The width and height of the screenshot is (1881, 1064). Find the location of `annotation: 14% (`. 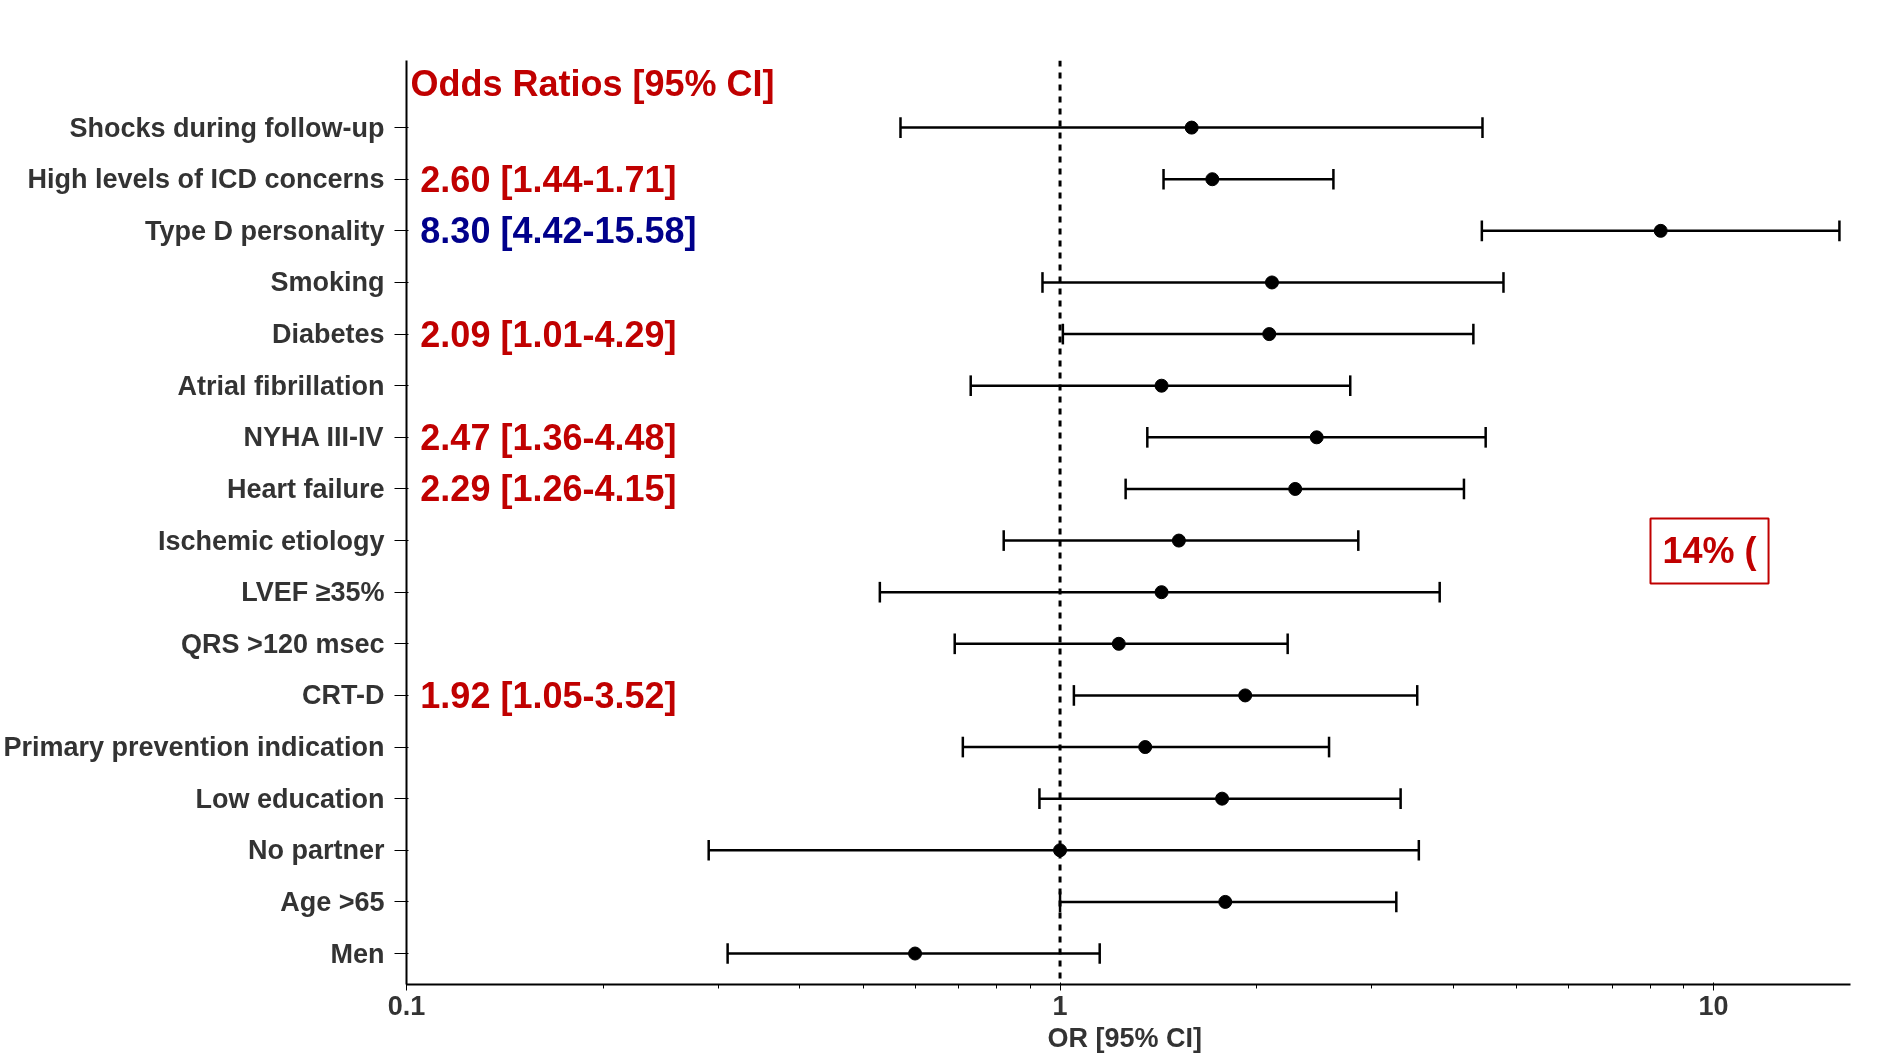

annotation: 14% ( is located at coordinates (1709, 551).